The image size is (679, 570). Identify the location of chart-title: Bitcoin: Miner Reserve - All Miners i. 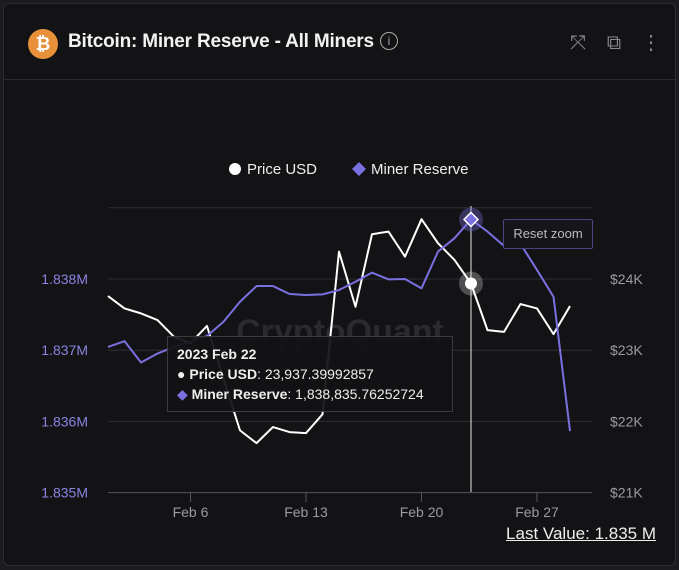
(233, 42).